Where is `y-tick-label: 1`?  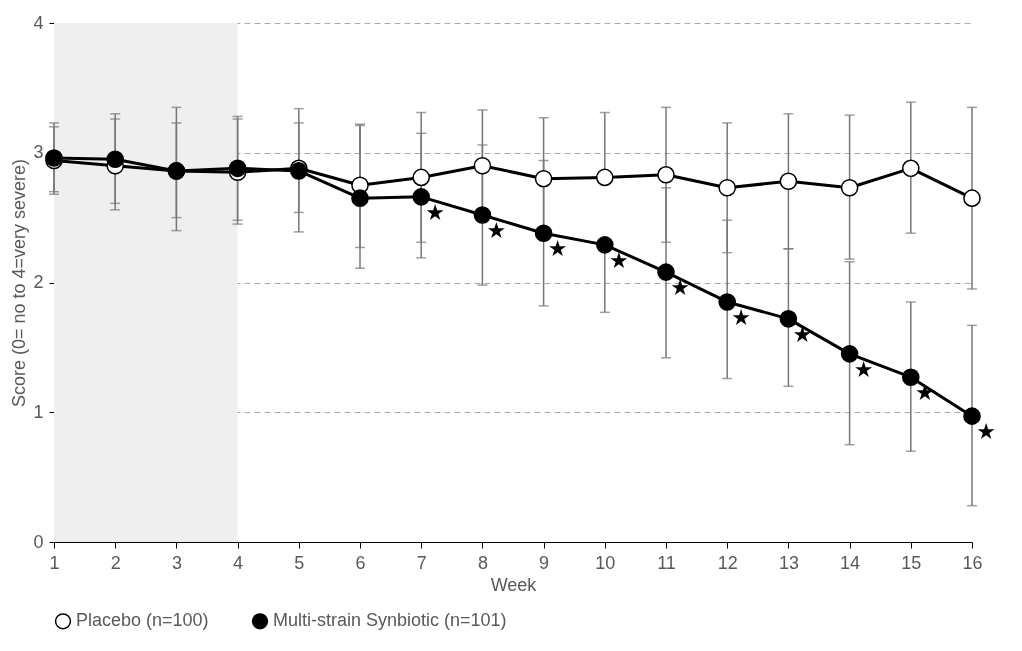 y-tick-label: 1 is located at coordinates (38, 411).